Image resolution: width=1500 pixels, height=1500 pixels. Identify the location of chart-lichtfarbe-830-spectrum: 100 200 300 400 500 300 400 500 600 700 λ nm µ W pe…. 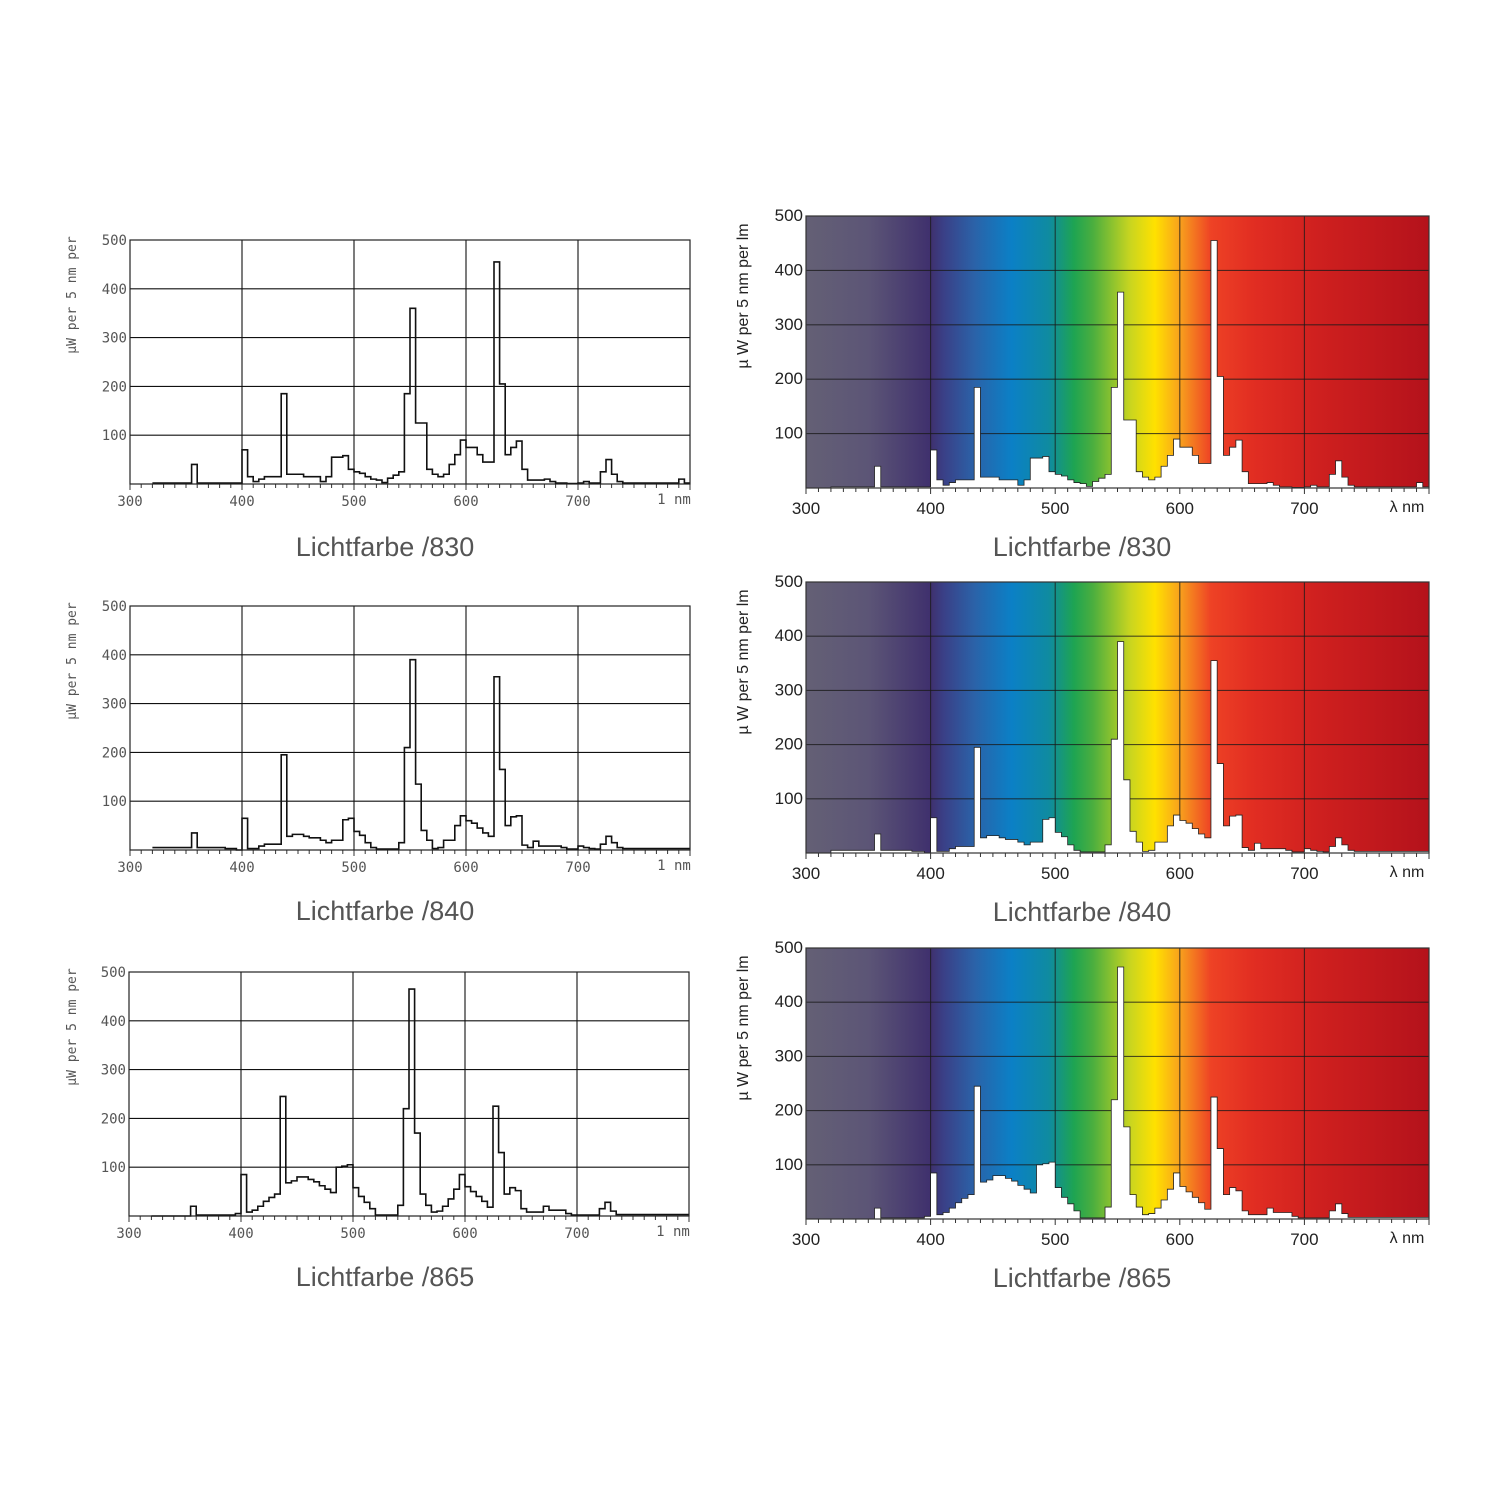
(1082, 384).